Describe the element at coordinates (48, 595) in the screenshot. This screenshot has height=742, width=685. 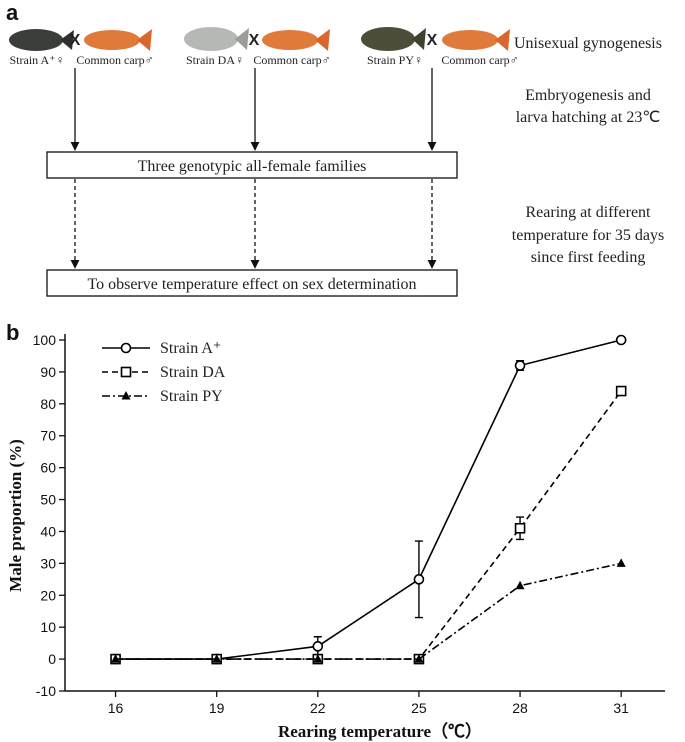
I see `y-tick-label: 20` at that location.